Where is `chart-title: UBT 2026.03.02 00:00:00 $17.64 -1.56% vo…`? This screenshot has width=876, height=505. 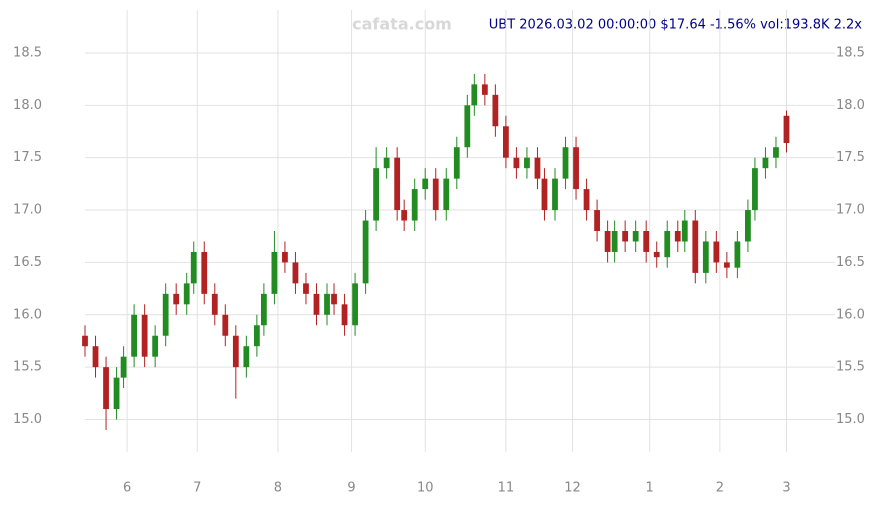 chart-title: UBT 2026.03.02 00:00:00 $17.64 -1.56% vo… is located at coordinates (676, 25).